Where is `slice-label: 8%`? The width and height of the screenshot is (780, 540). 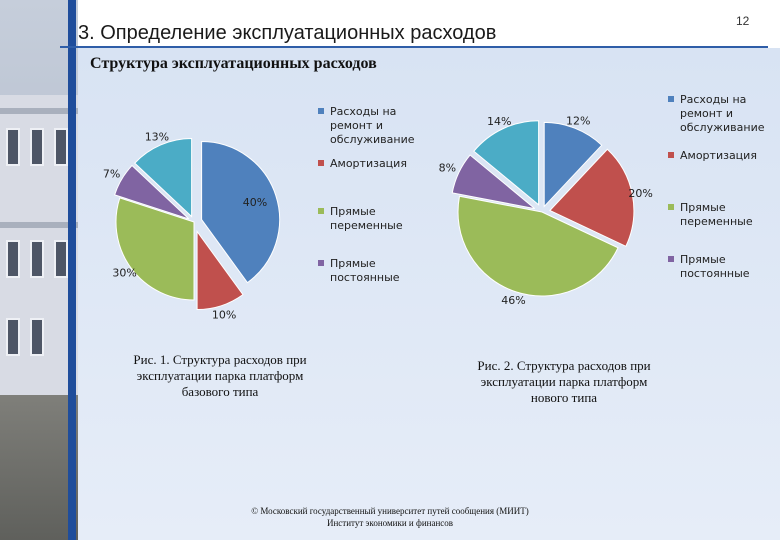
slice-label: 8% is located at coordinates (447, 167).